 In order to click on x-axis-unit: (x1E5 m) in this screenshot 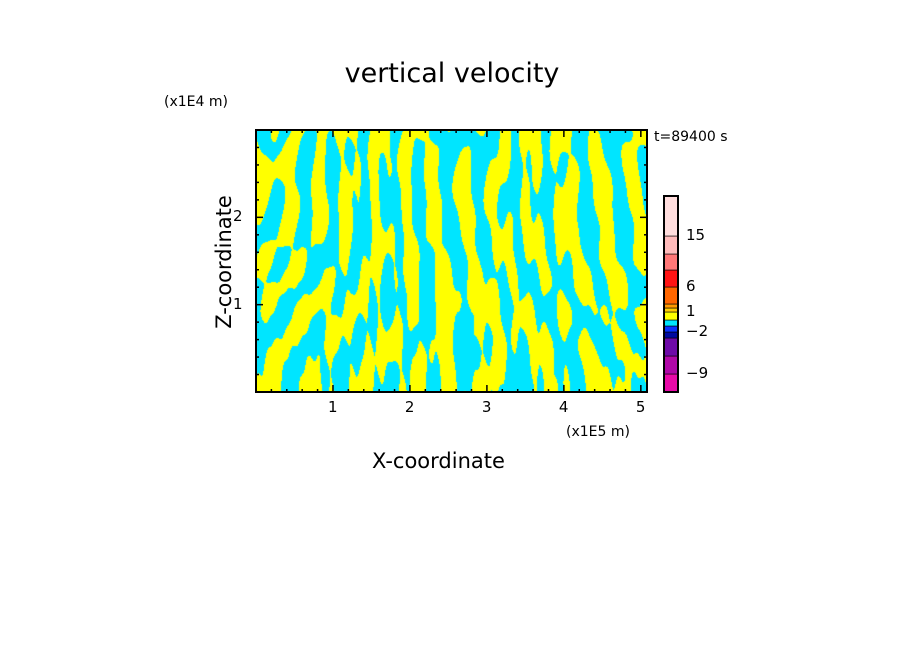, I will do `click(598, 432)`.